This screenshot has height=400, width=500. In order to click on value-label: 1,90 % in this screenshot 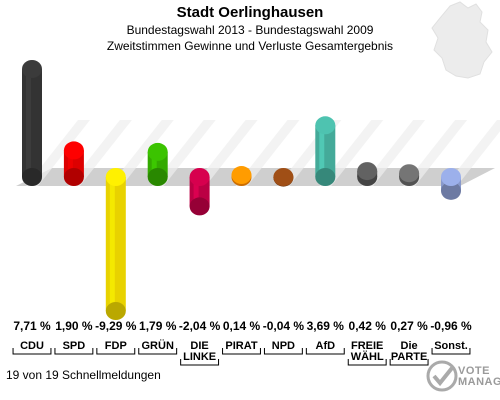, I will do `click(74, 326)`.